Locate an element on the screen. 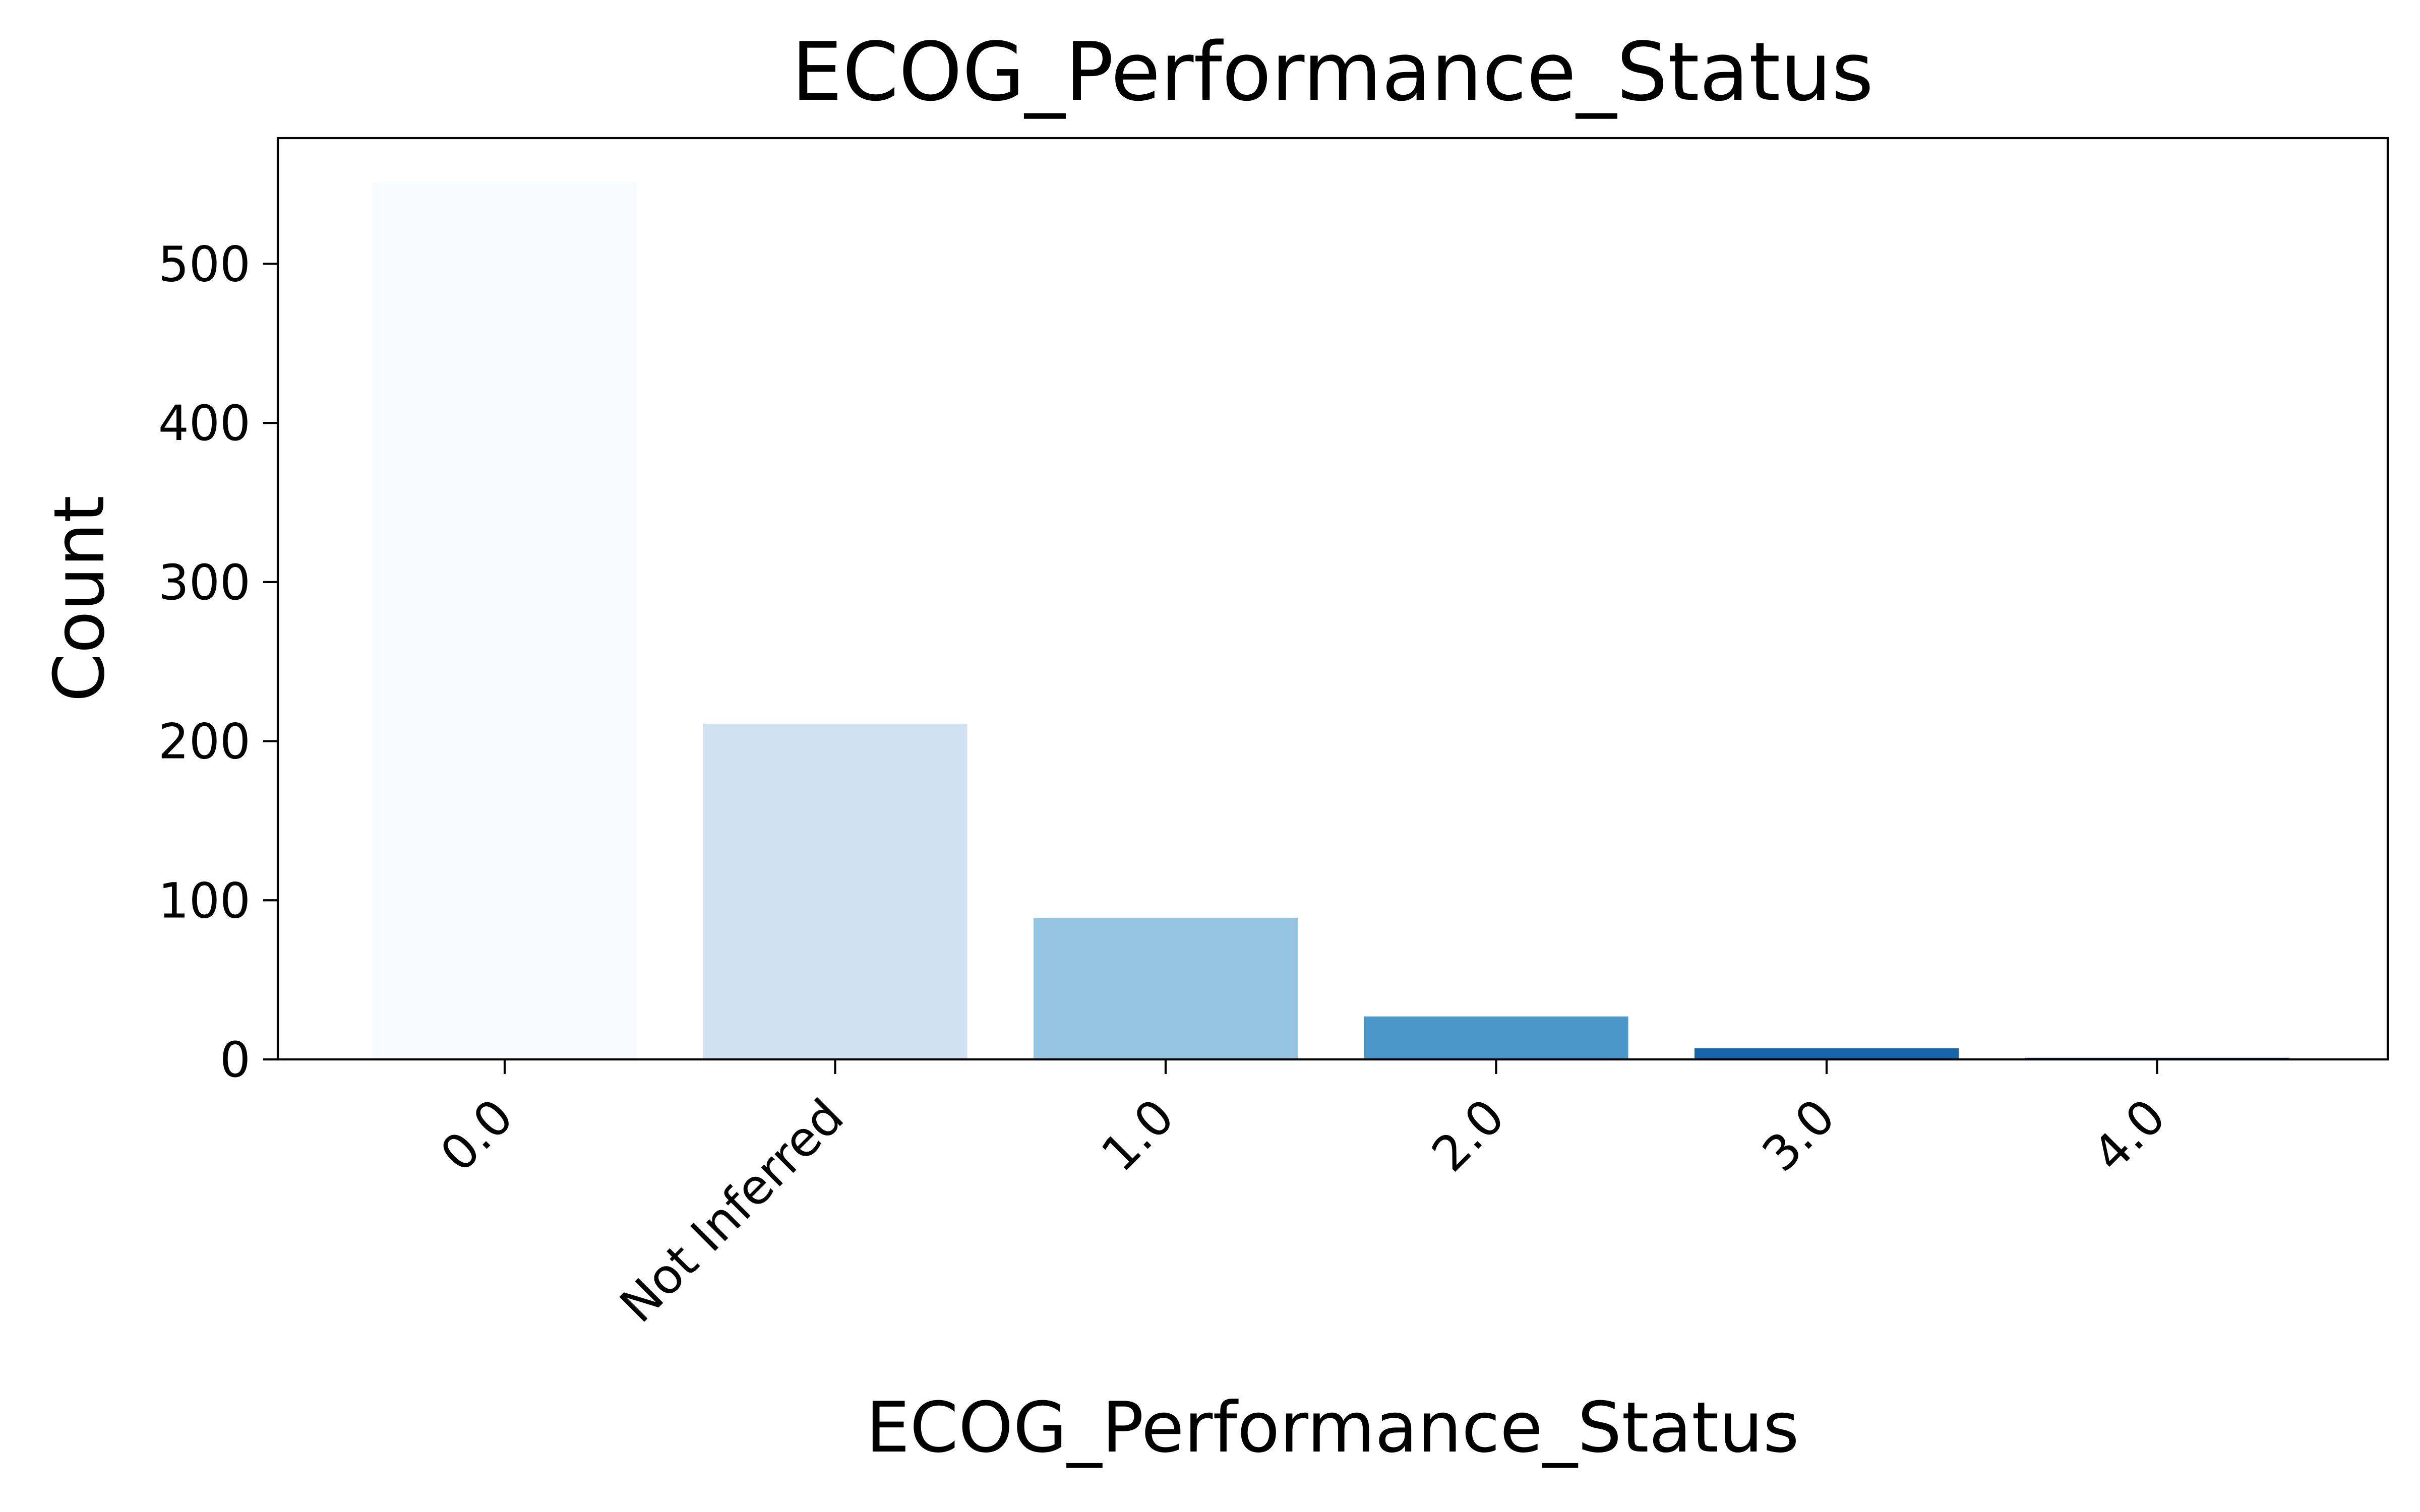  y-tick-label-0: 0 is located at coordinates (235, 1060).